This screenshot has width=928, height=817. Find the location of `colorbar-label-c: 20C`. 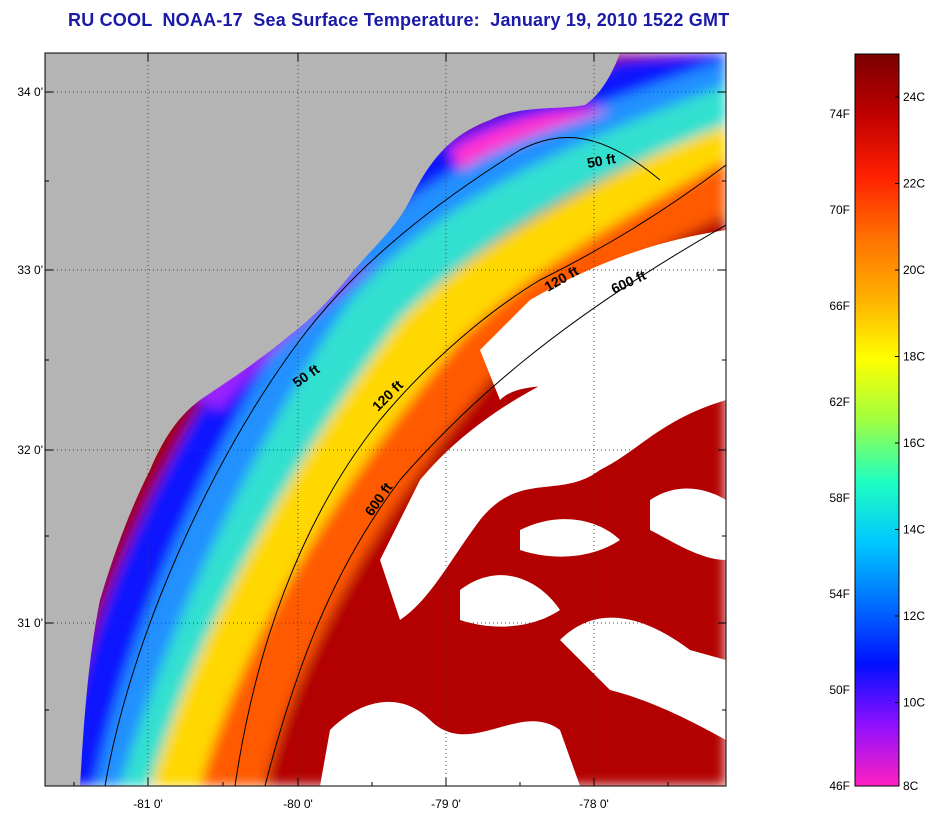

colorbar-label-c: 20C is located at coordinates (914, 270).